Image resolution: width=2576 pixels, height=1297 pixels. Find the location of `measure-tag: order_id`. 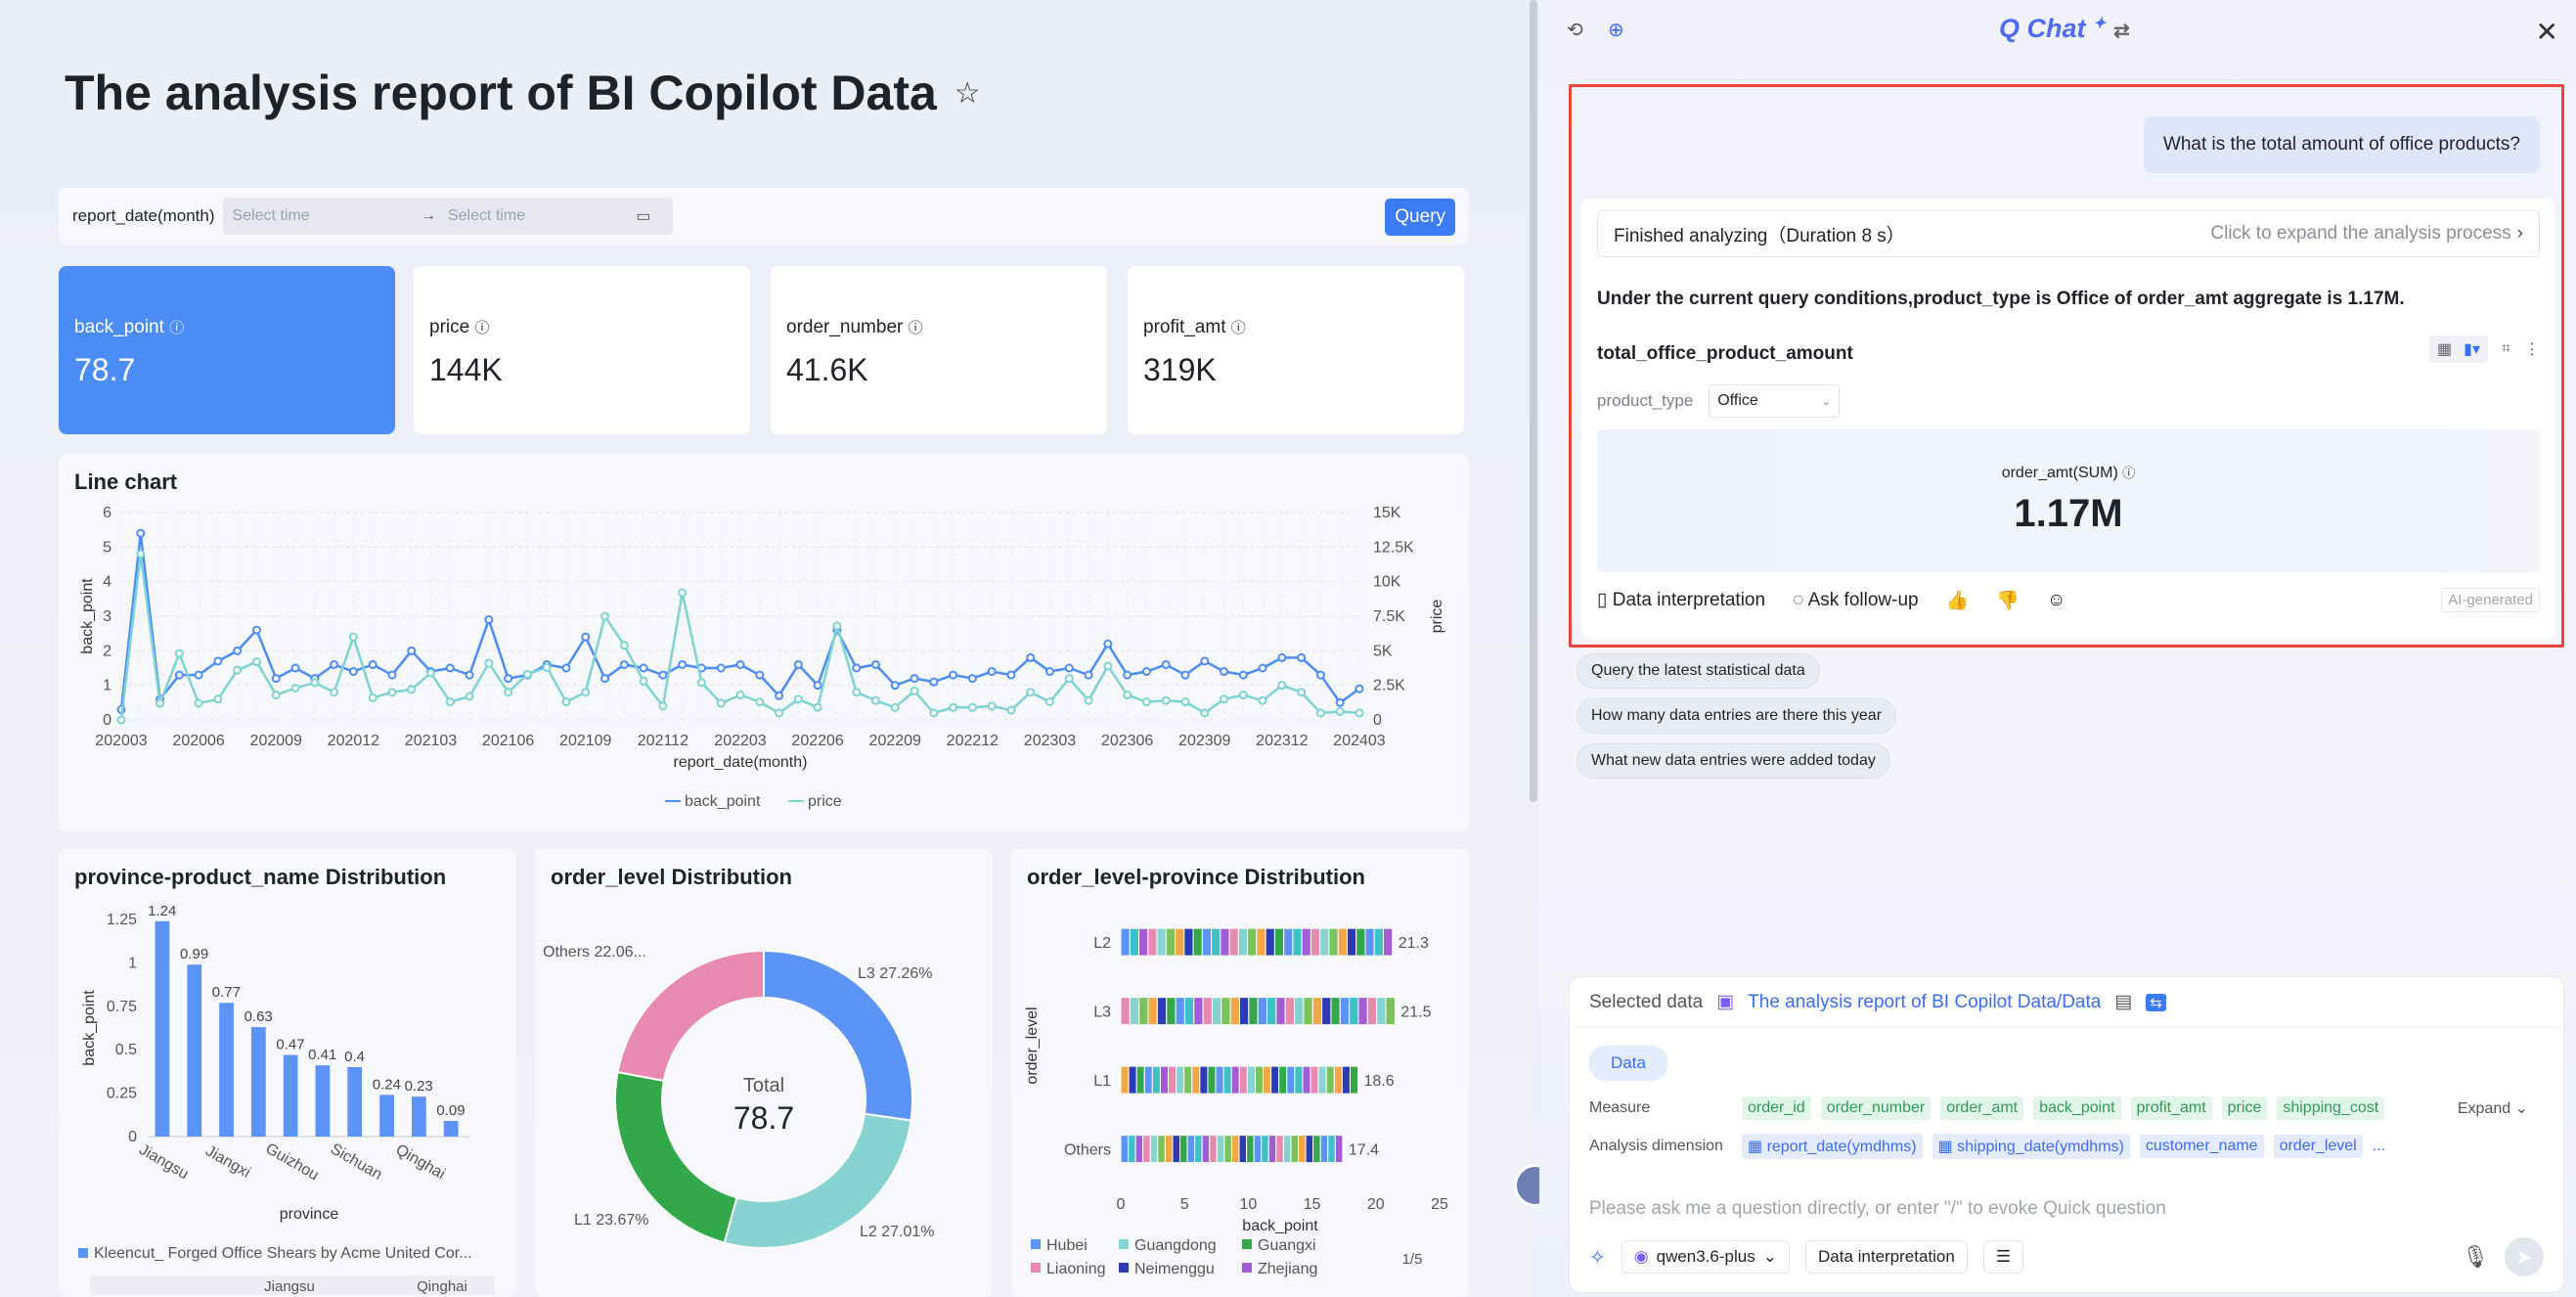

measure-tag: order_id is located at coordinates (1776, 1108).